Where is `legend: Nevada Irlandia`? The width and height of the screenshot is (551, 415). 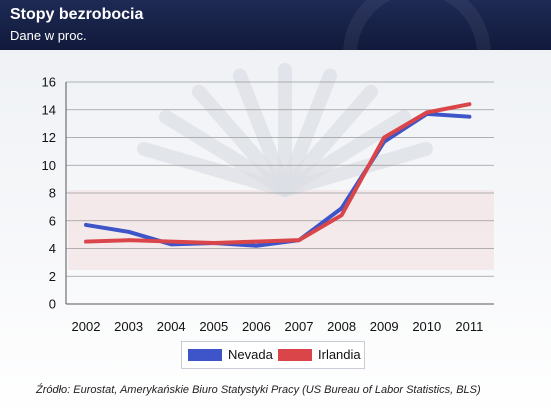
legend: Nevada Irlandia is located at coordinates (273, 355).